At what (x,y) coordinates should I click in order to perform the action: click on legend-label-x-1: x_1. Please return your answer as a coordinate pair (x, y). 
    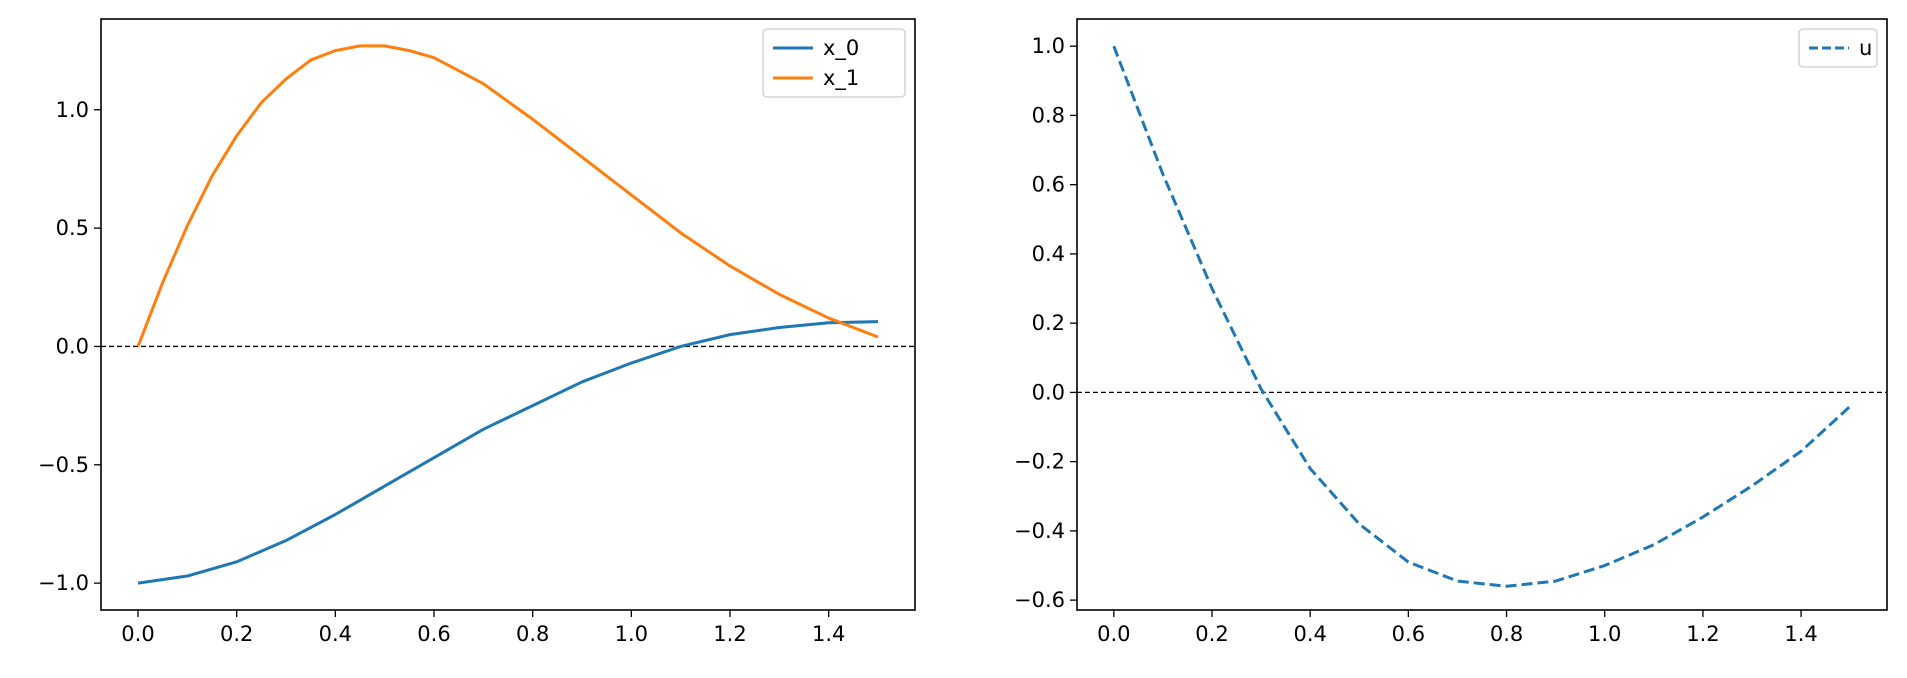
    Looking at the image, I should click on (841, 78).